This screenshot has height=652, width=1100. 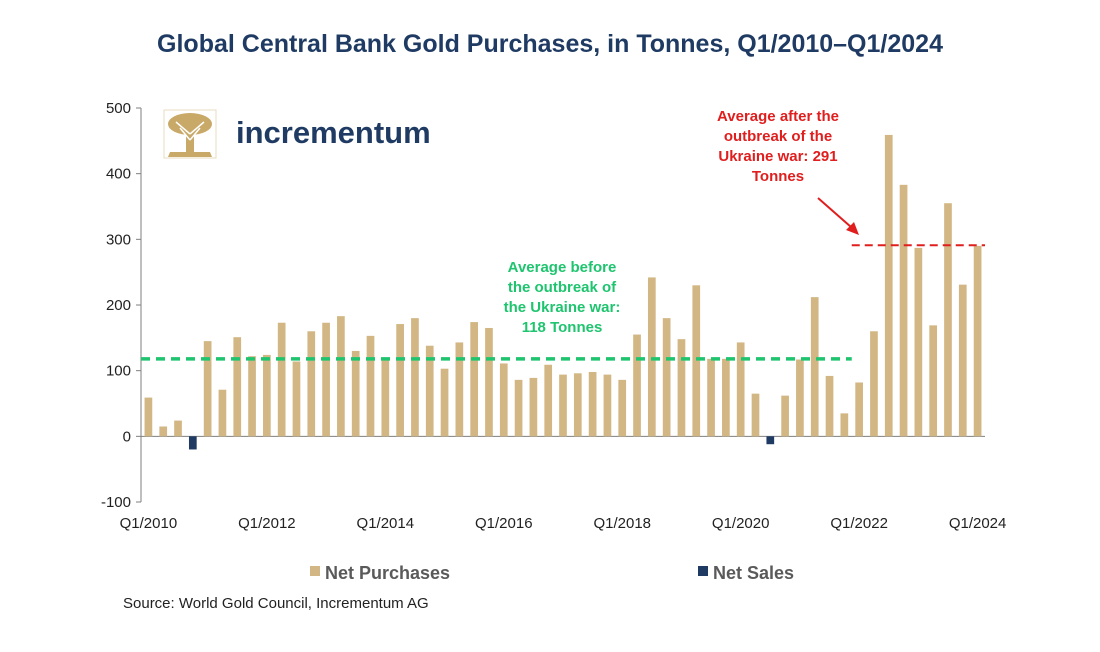 I want to click on incrementum-logo: incrementum, so click(x=297, y=134).